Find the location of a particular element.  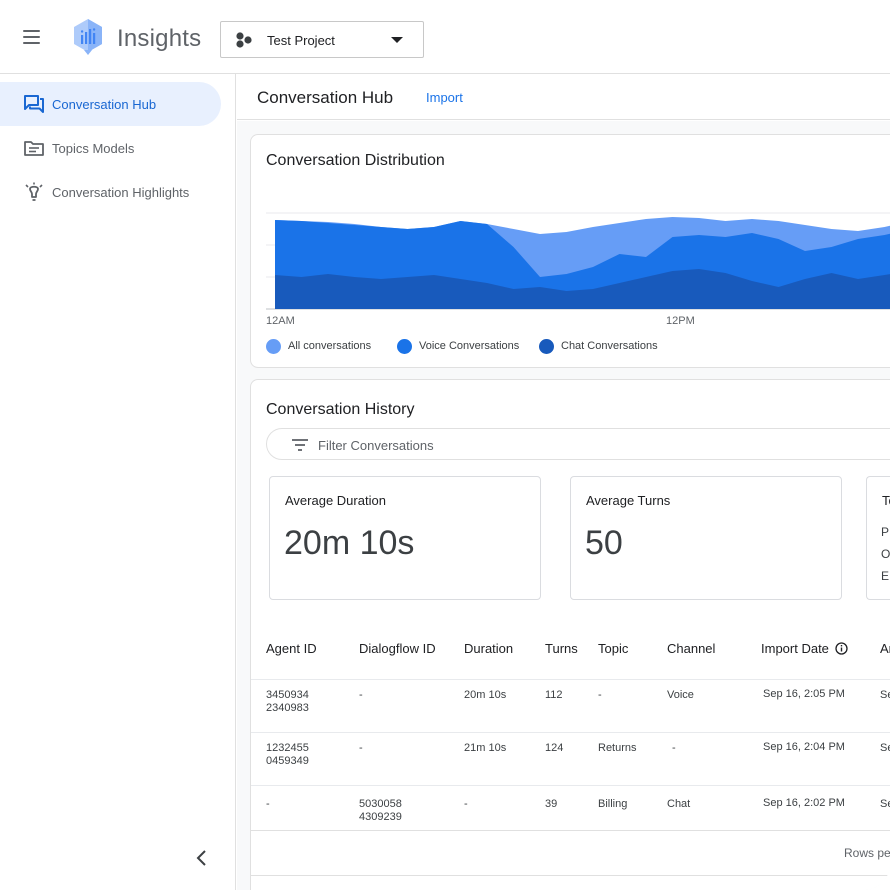

sidebar-item-label: Topics Models is located at coordinates (93, 148).